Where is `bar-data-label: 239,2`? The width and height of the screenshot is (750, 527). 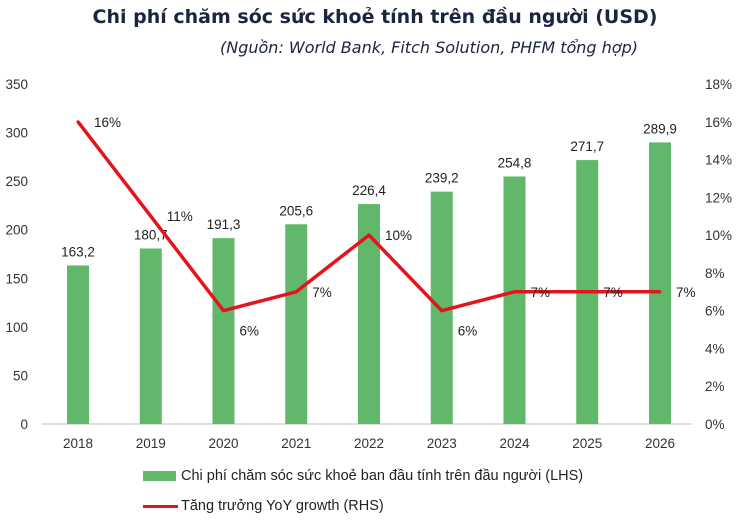 bar-data-label: 239,2 is located at coordinates (442, 178).